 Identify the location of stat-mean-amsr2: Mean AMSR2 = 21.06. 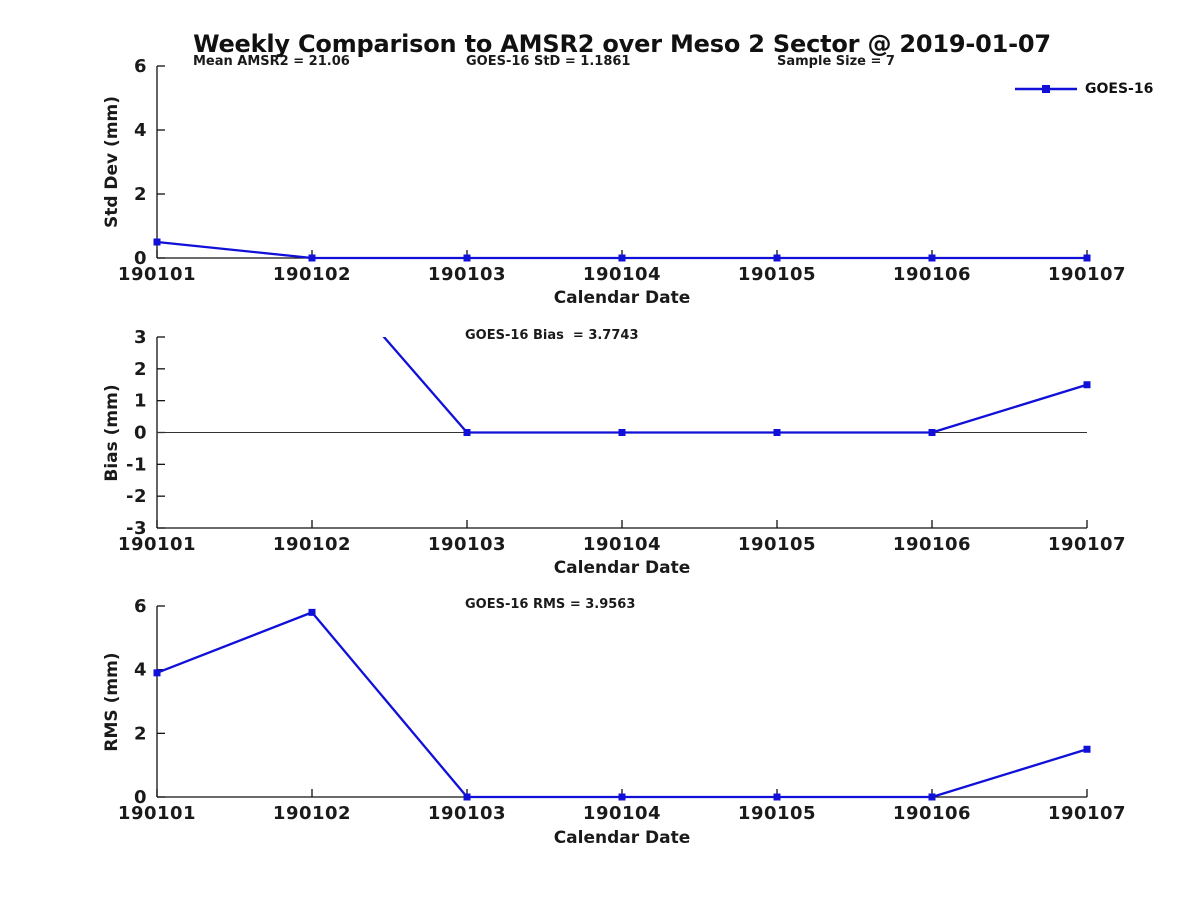
(271, 61).